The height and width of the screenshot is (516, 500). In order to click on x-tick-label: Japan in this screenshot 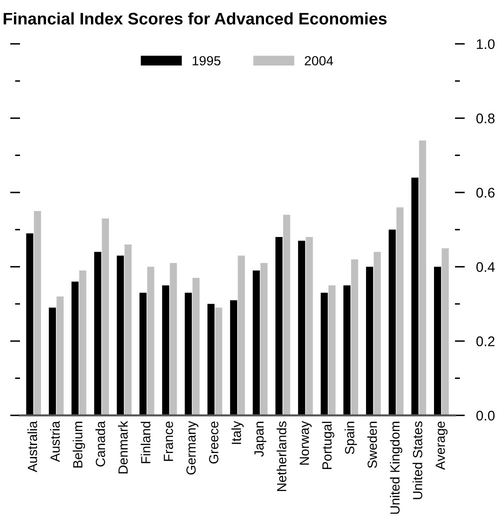, I will do `click(260, 439)`.